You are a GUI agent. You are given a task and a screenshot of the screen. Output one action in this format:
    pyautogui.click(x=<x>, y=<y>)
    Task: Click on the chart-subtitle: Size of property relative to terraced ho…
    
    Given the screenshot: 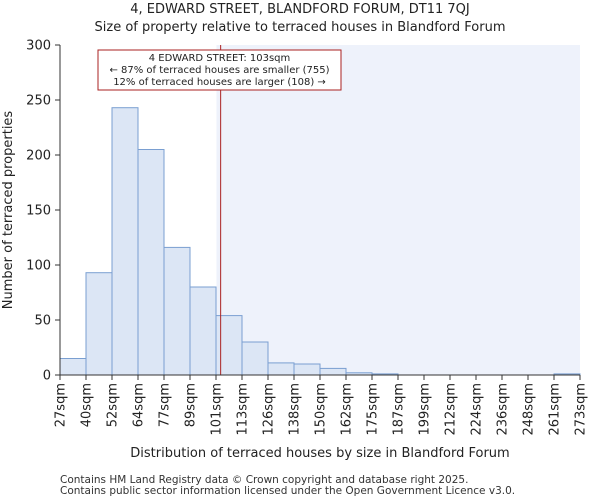 What is the action you would take?
    pyautogui.click(x=300, y=27)
    